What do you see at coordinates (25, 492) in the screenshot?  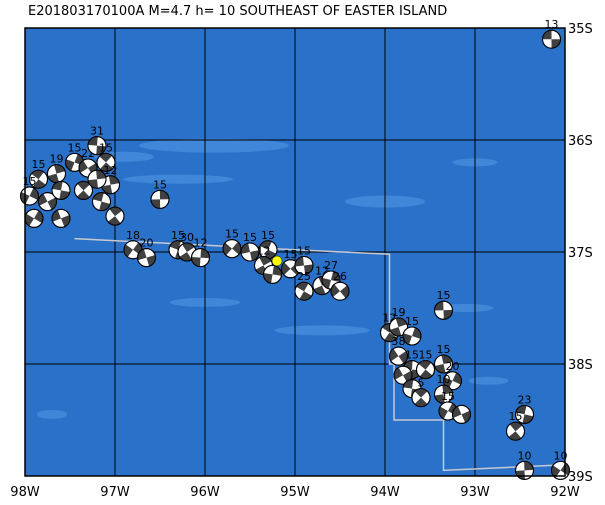 I see `x-tick-label: 98W` at bounding box center [25, 492].